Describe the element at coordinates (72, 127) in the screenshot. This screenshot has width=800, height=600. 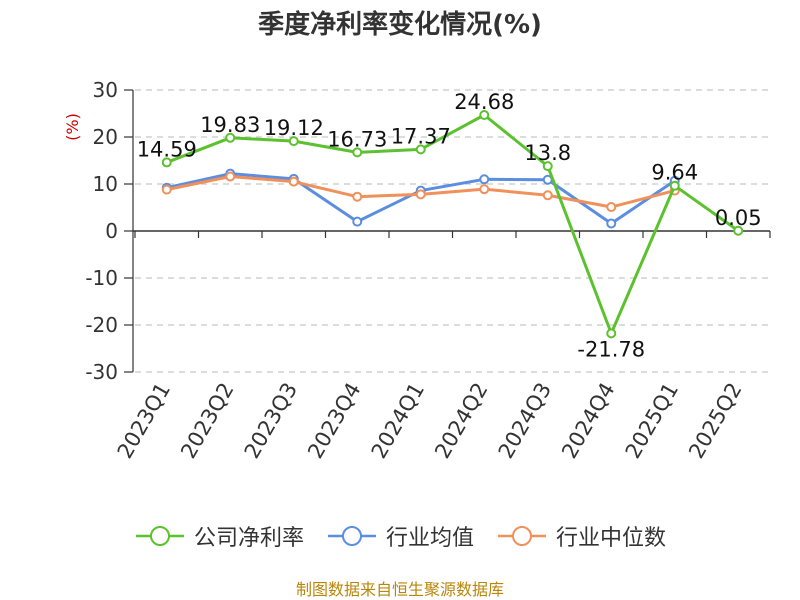
I see `y-unit-label: (%)` at that location.